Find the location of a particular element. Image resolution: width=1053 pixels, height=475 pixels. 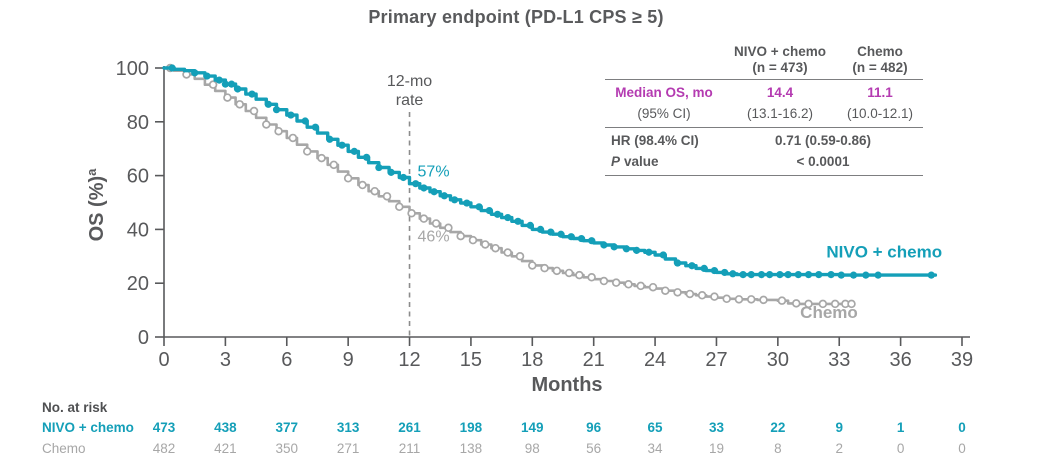

risk-count: 149 is located at coordinates (532, 427).